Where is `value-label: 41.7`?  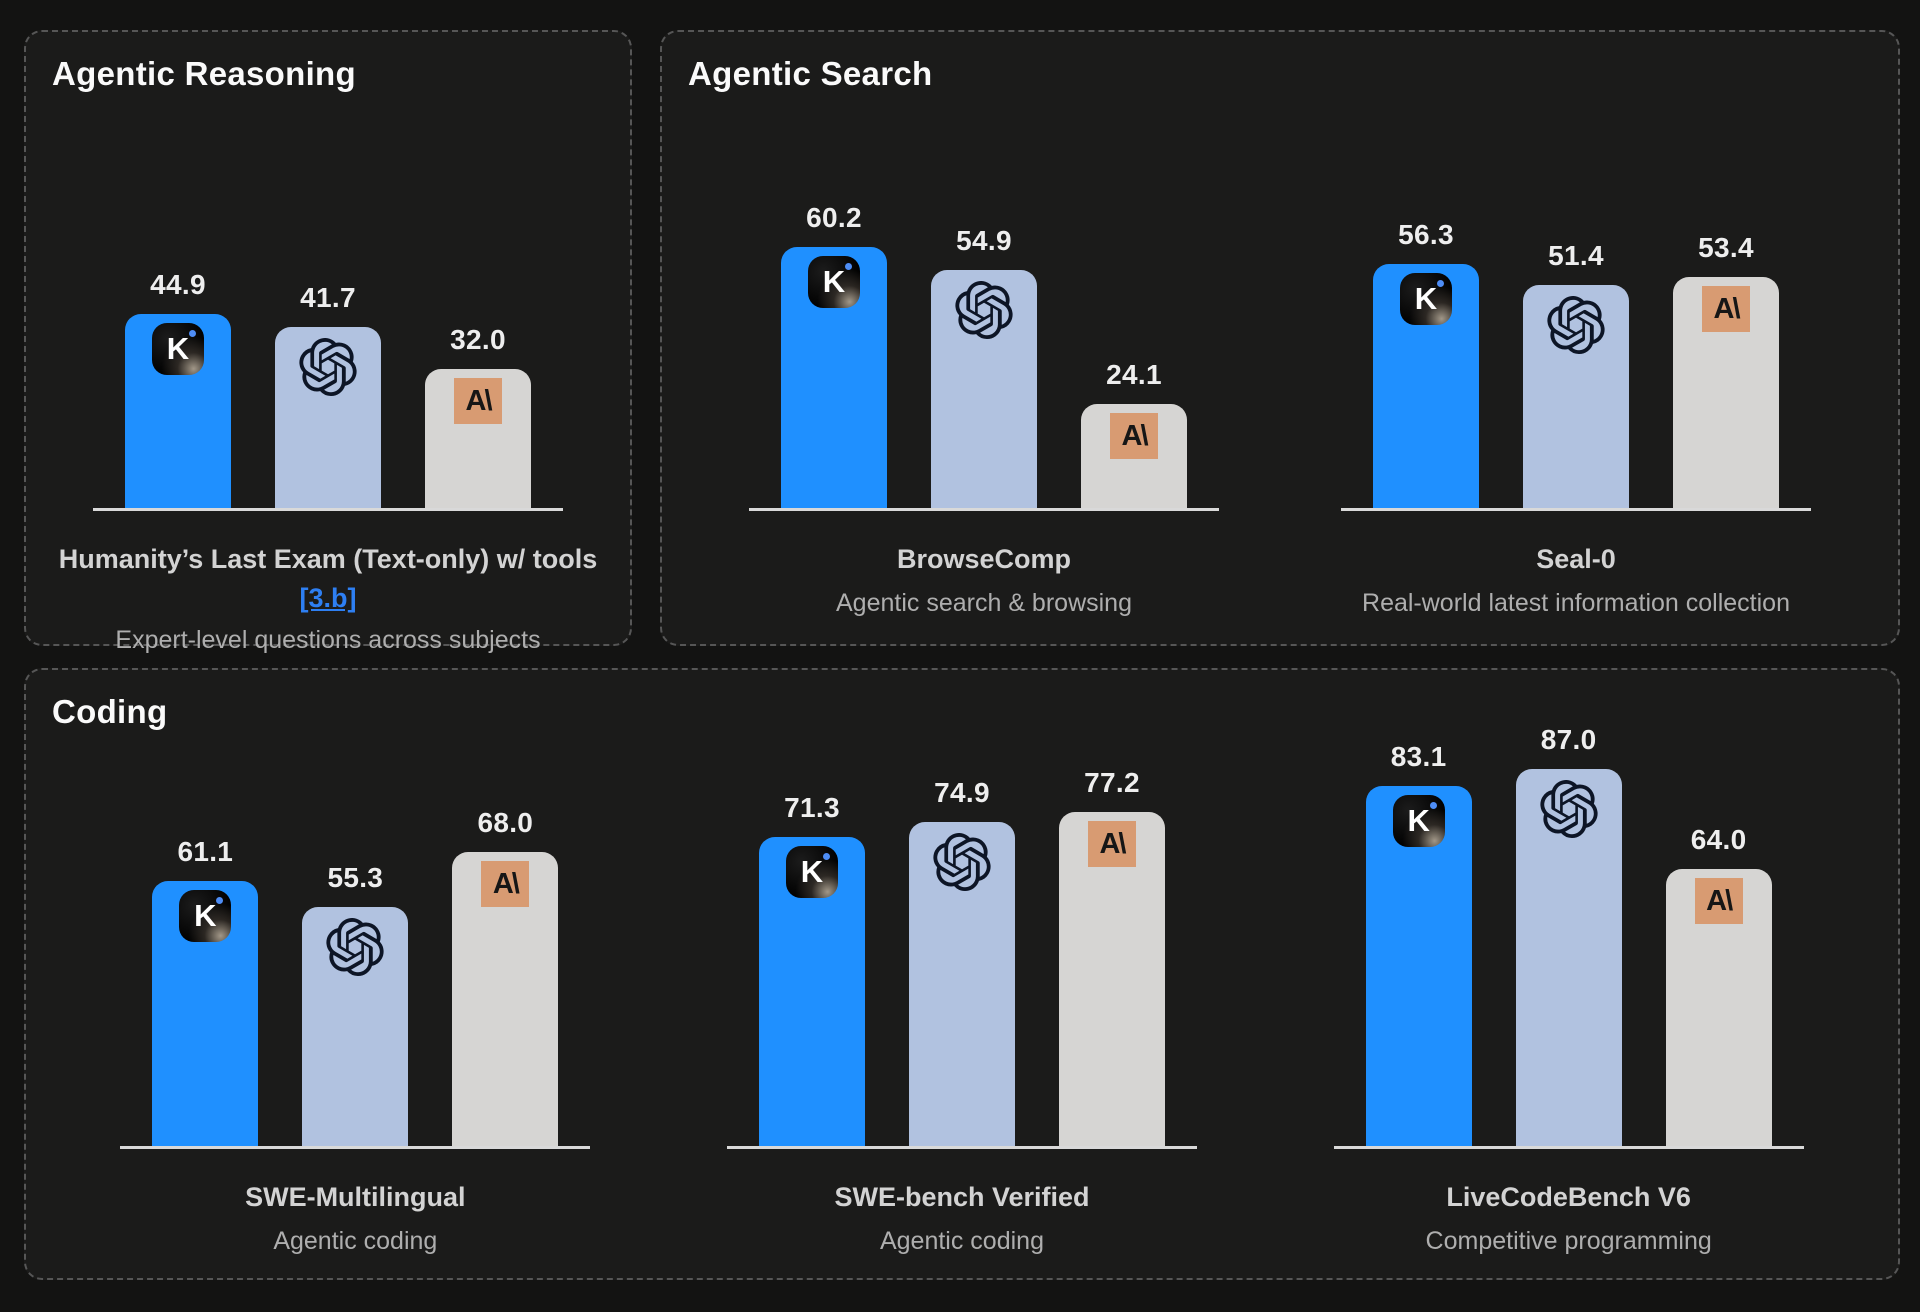 value-label: 41.7 is located at coordinates (328, 297).